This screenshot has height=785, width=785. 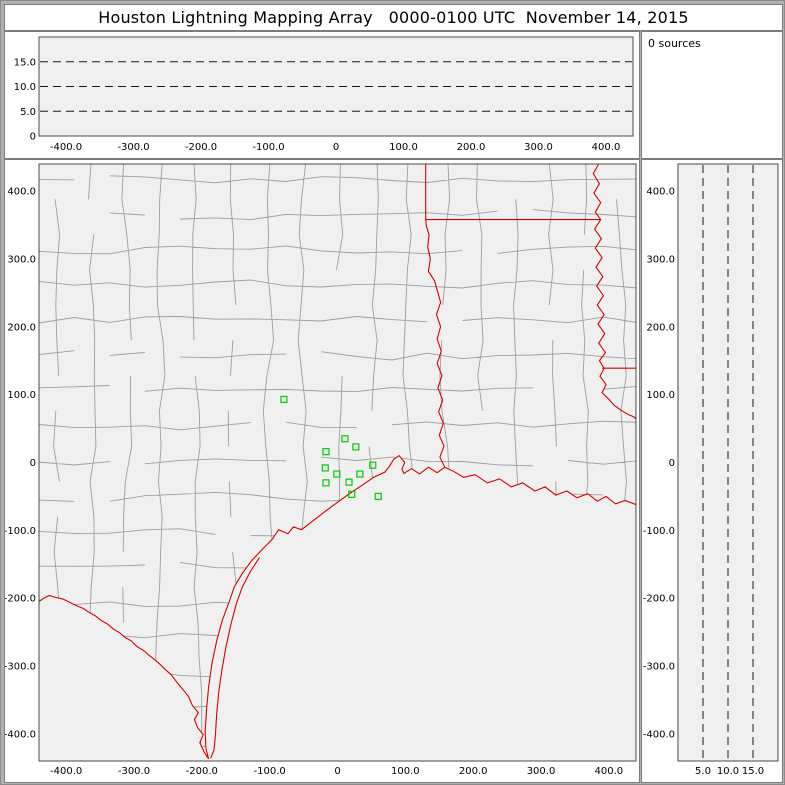 I want to click on sources-panel: 0 sources, so click(x=712, y=95).